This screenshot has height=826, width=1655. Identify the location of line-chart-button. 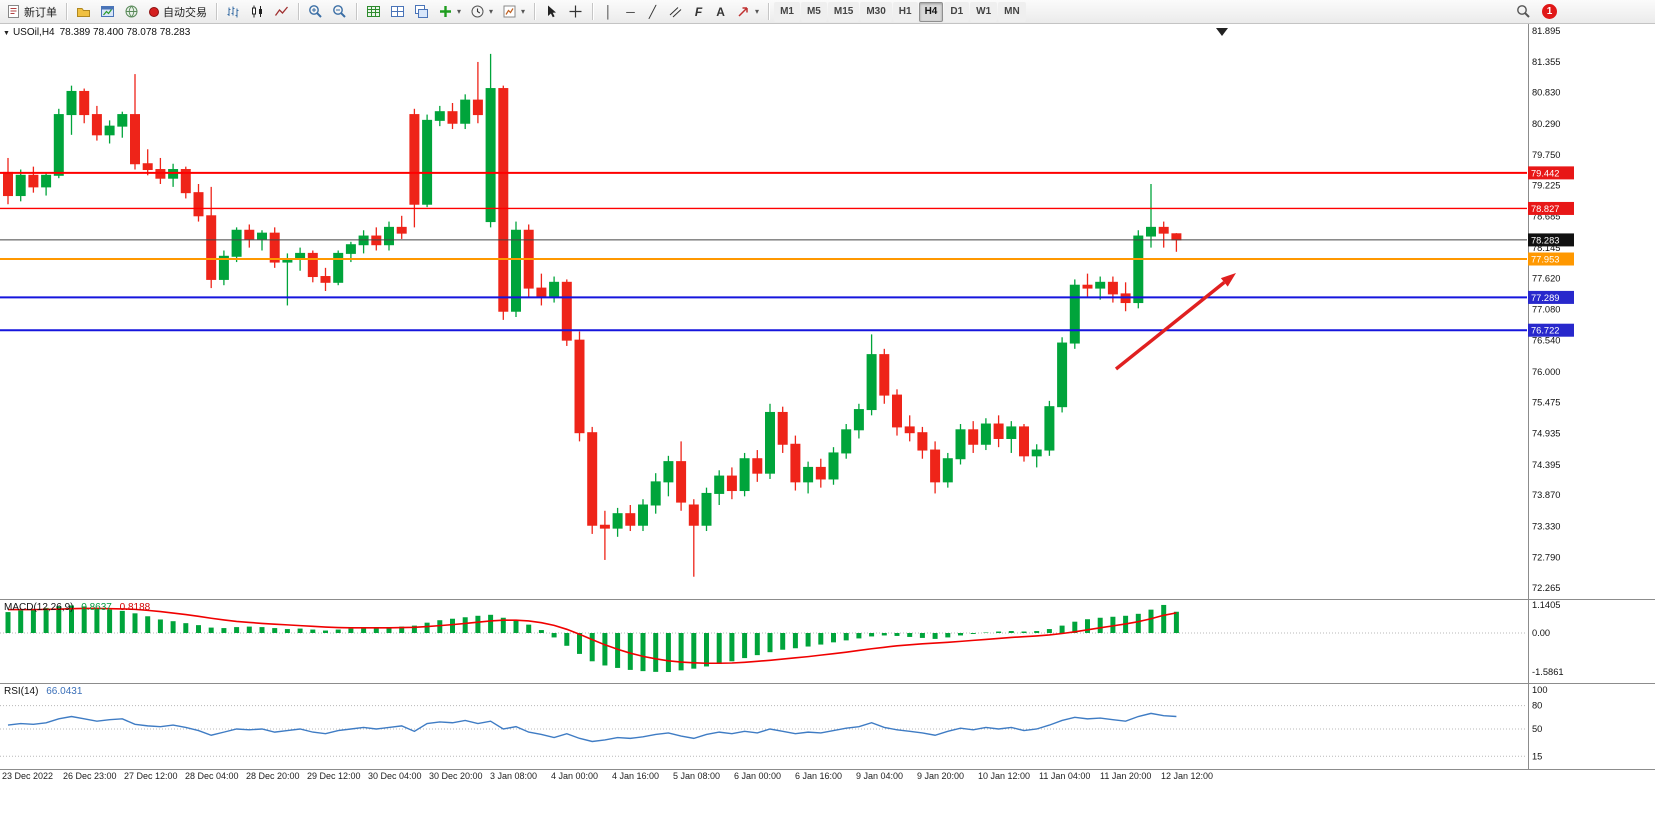
(281, 11).